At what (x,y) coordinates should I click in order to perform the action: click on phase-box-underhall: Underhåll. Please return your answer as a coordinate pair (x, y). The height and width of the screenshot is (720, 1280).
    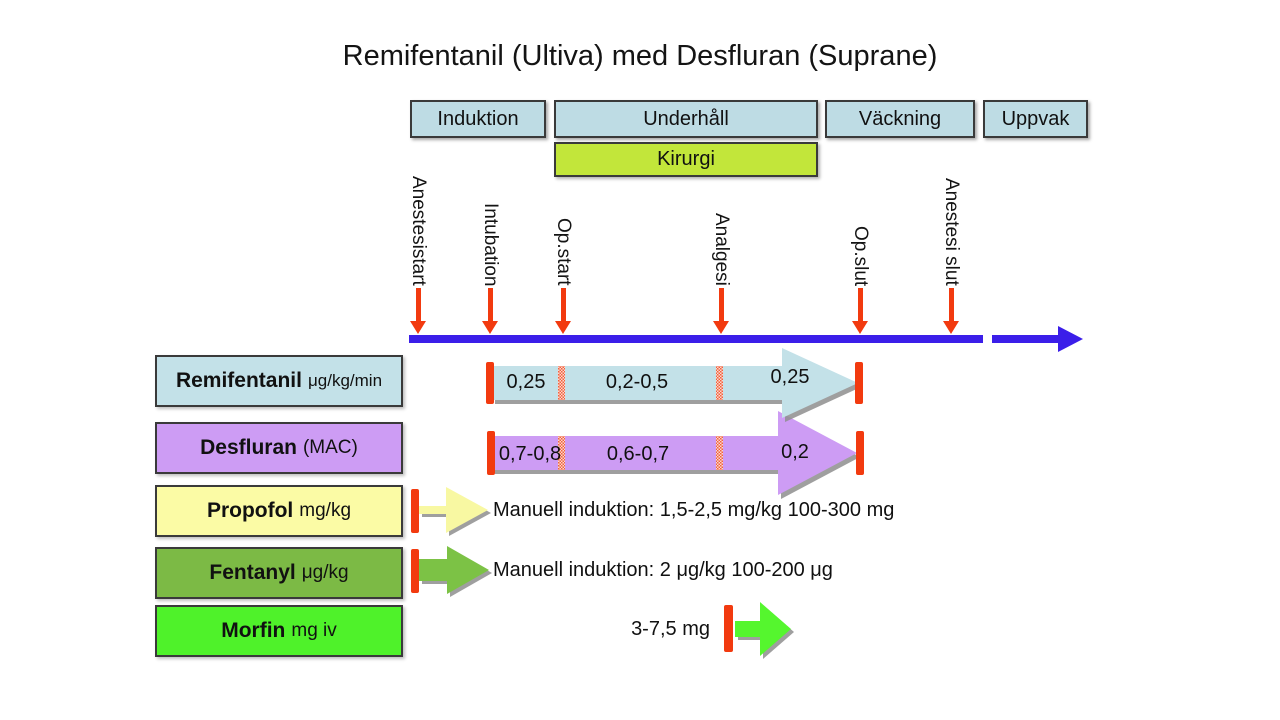
    Looking at the image, I should click on (686, 119).